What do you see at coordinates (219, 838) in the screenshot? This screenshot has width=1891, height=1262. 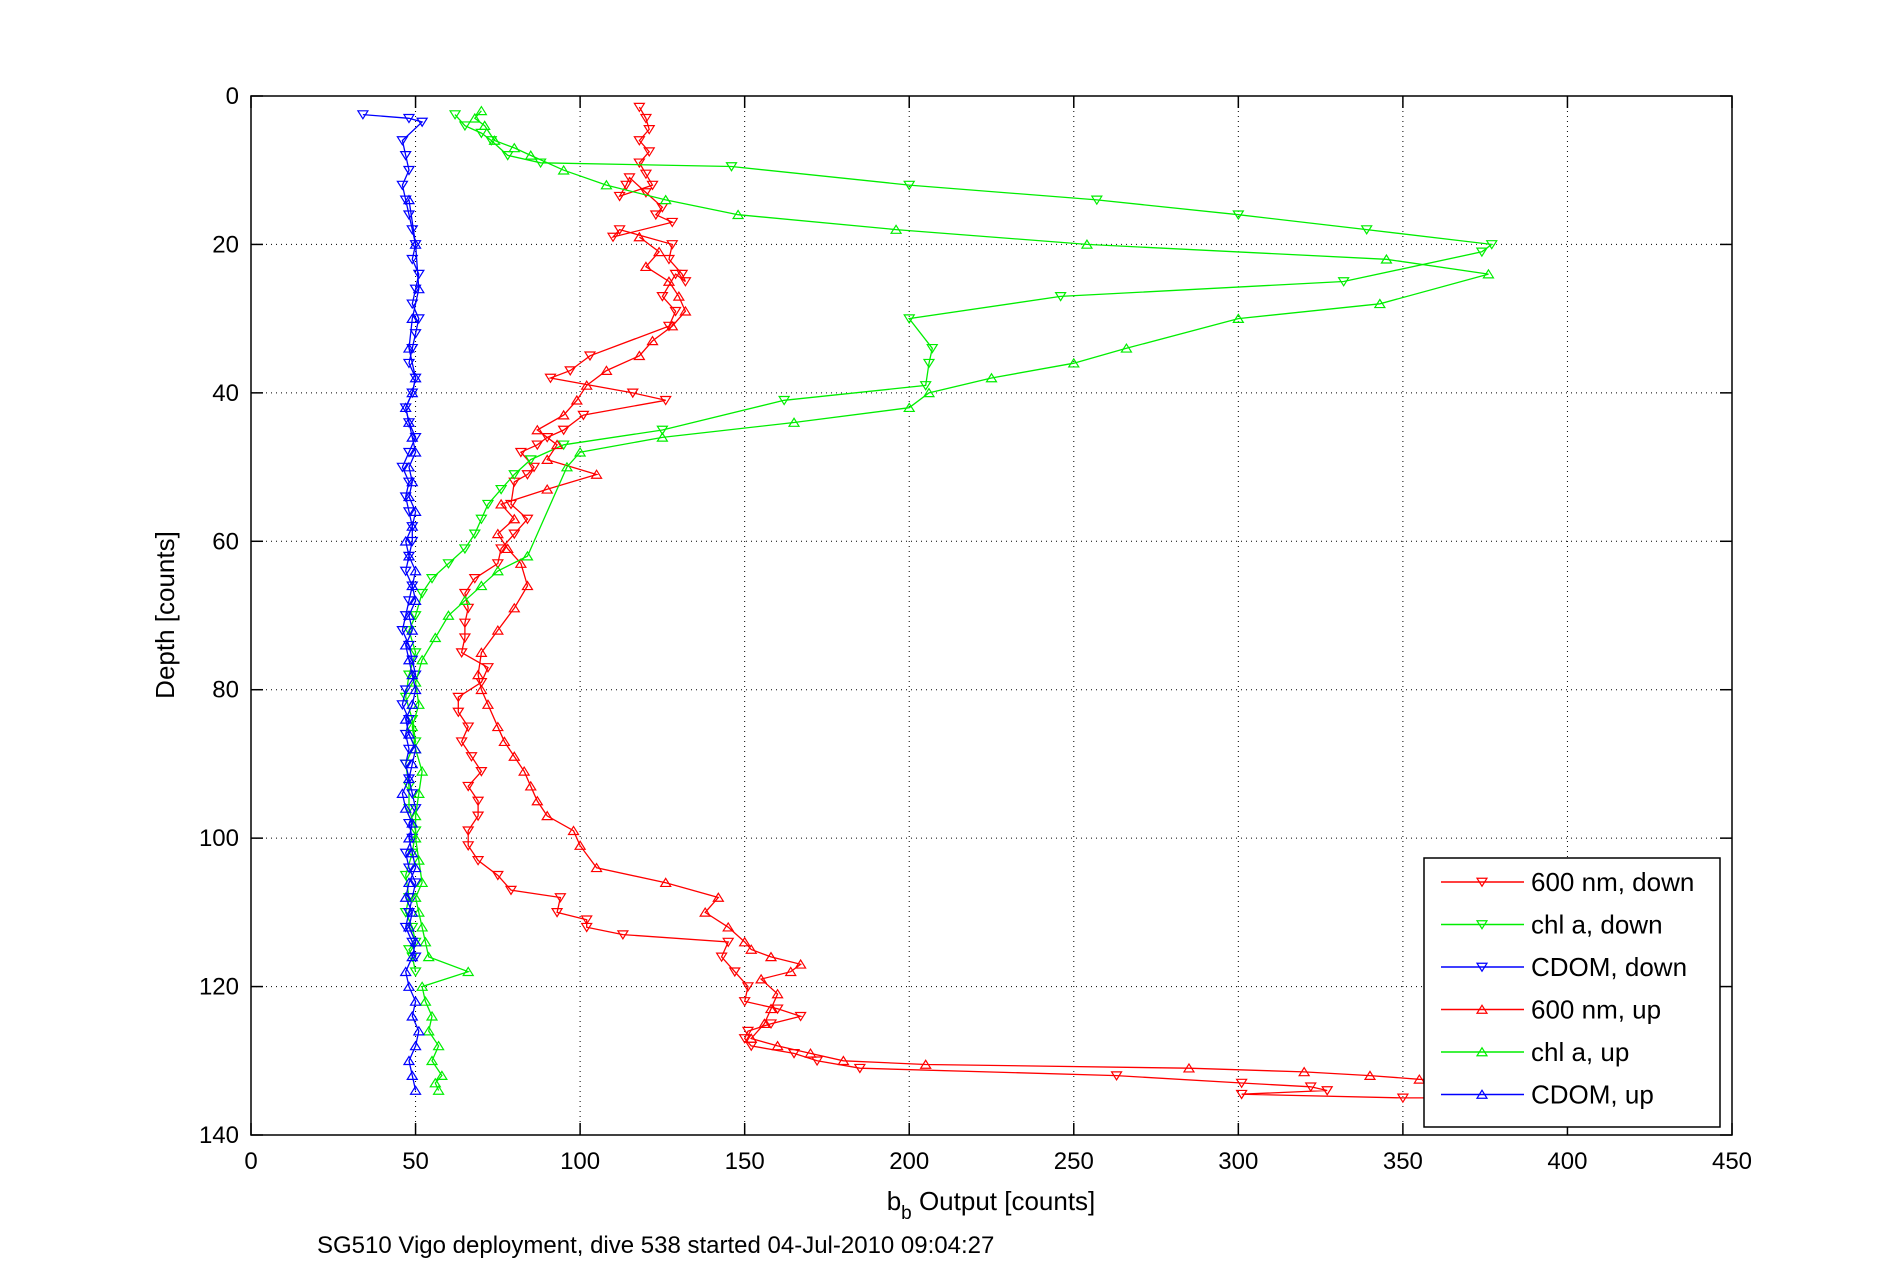 I see `y-tick-label: 100` at bounding box center [219, 838].